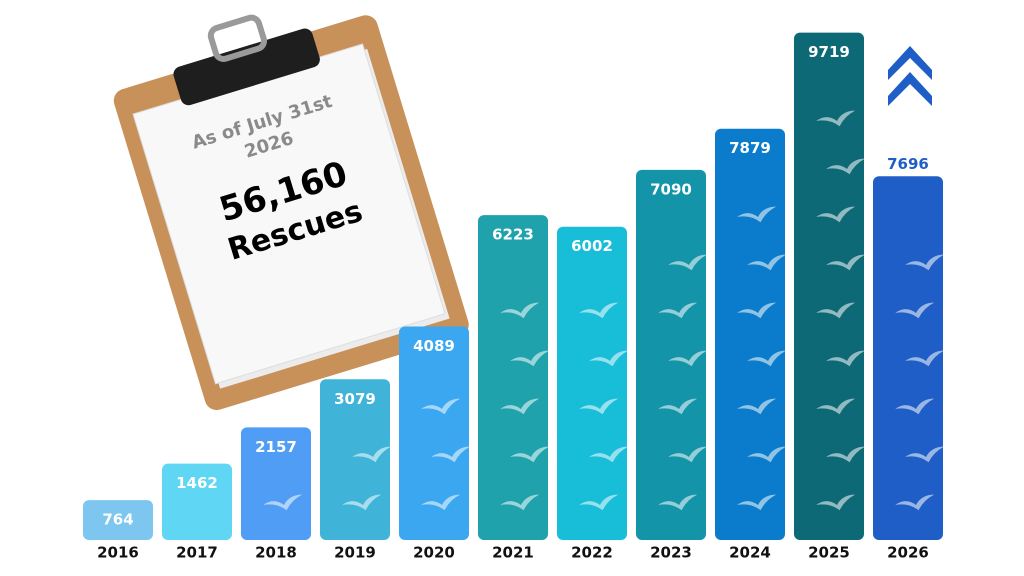 The height and width of the screenshot is (576, 1024). I want to click on x-tick-label: 2021, so click(513, 553).